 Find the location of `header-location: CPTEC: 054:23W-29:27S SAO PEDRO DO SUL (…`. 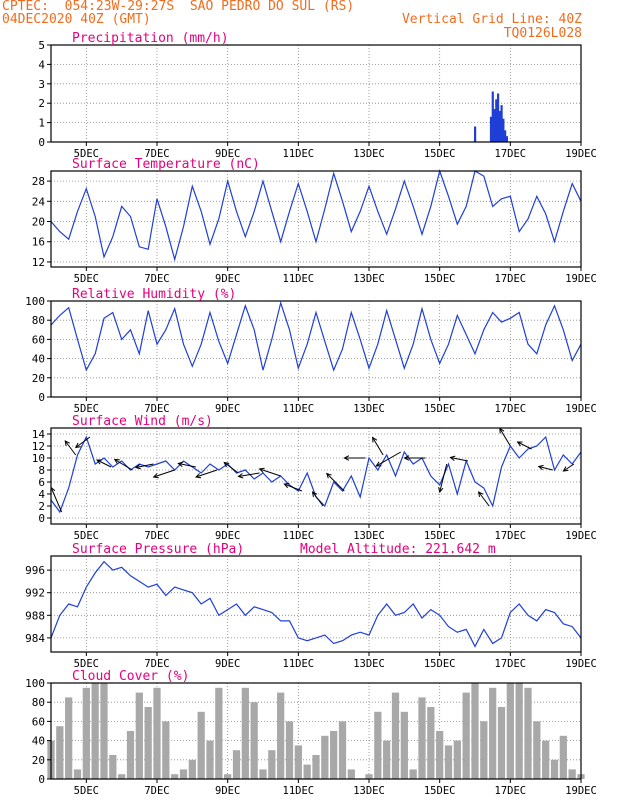

header-location: CPTEC: 054:23W-29:27S SAO PEDRO DO SUL (… is located at coordinates (178, 7).